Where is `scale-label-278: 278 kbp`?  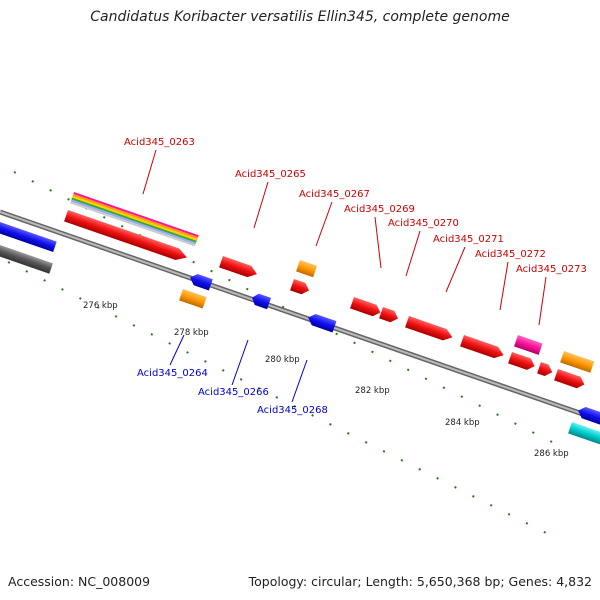 scale-label-278: 278 kbp is located at coordinates (191, 333).